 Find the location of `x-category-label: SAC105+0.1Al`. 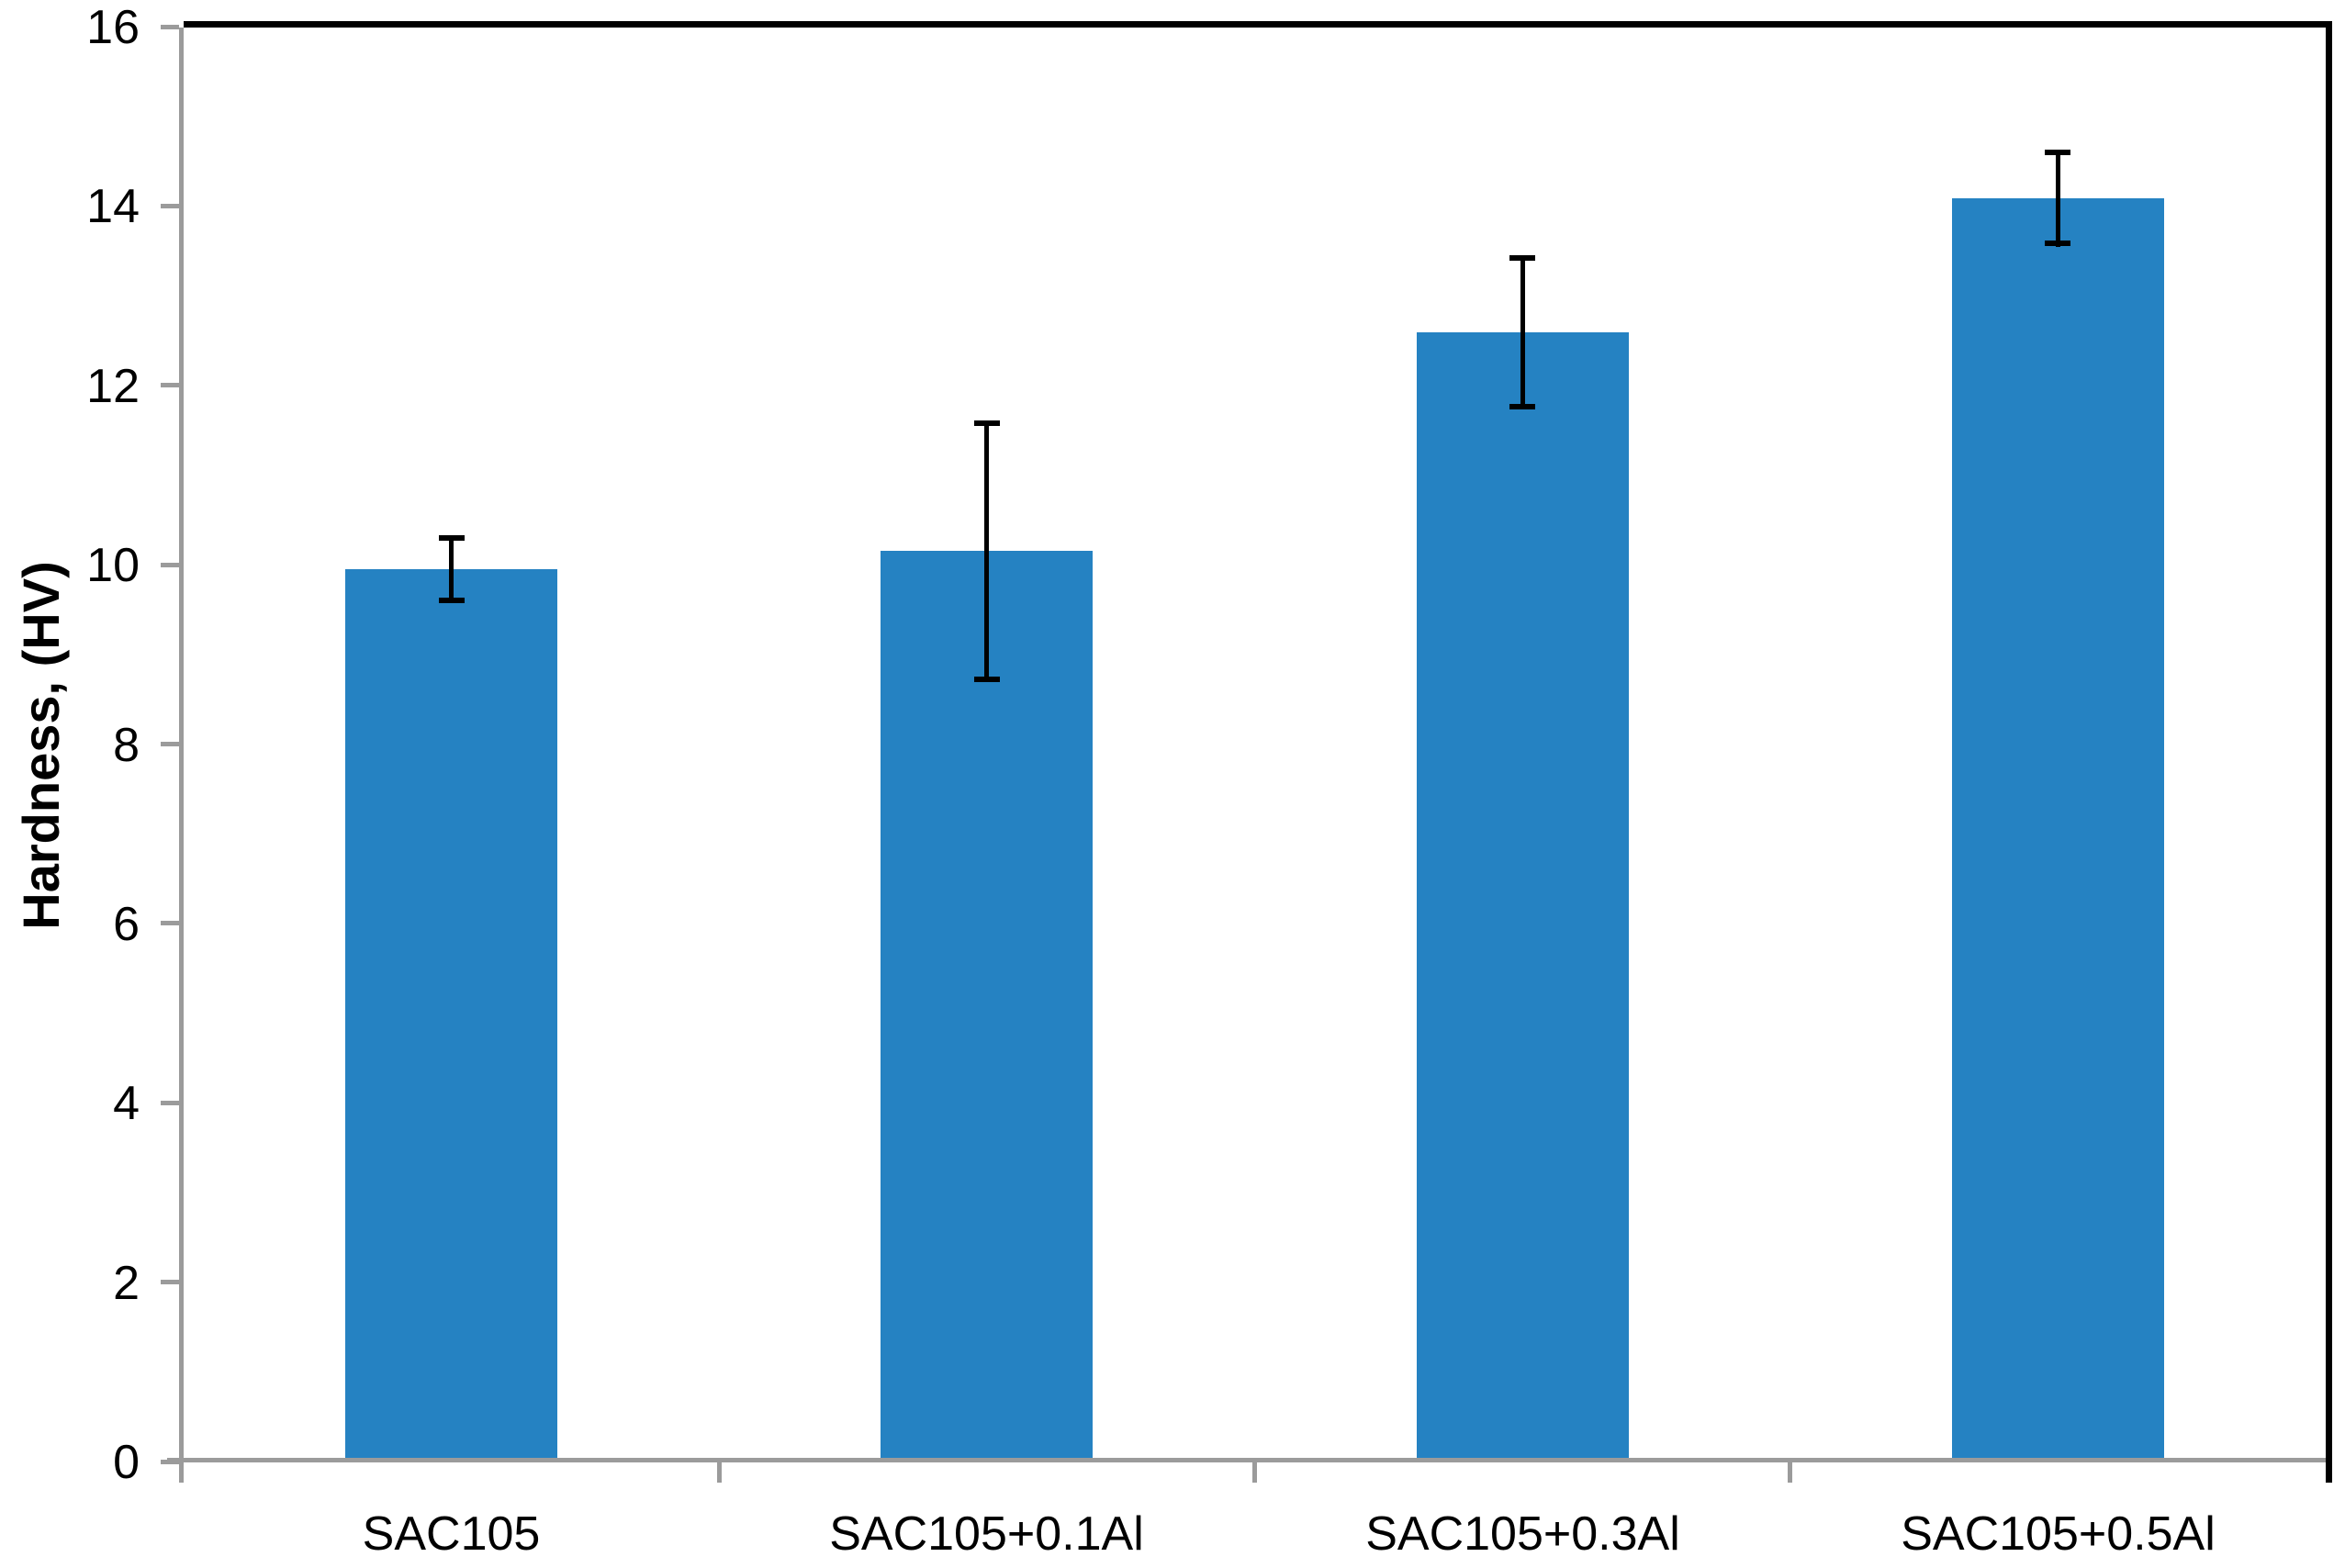

x-category-label: SAC105+0.1Al is located at coordinates (986, 1534).